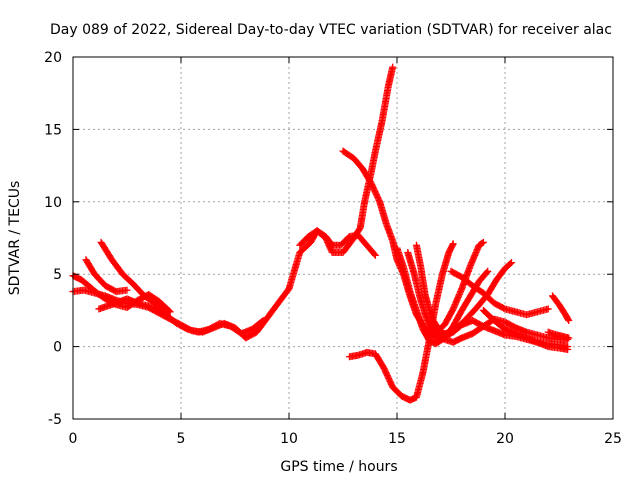 This screenshot has width=640, height=480. What do you see at coordinates (73, 439) in the screenshot?
I see `x-tick-label: 0` at bounding box center [73, 439].